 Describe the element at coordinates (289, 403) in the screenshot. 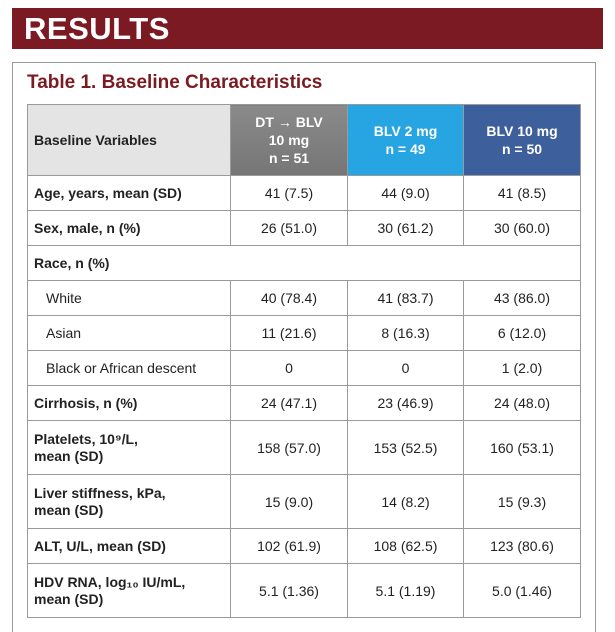

I see `table-cell: 24 (47.1)` at that location.